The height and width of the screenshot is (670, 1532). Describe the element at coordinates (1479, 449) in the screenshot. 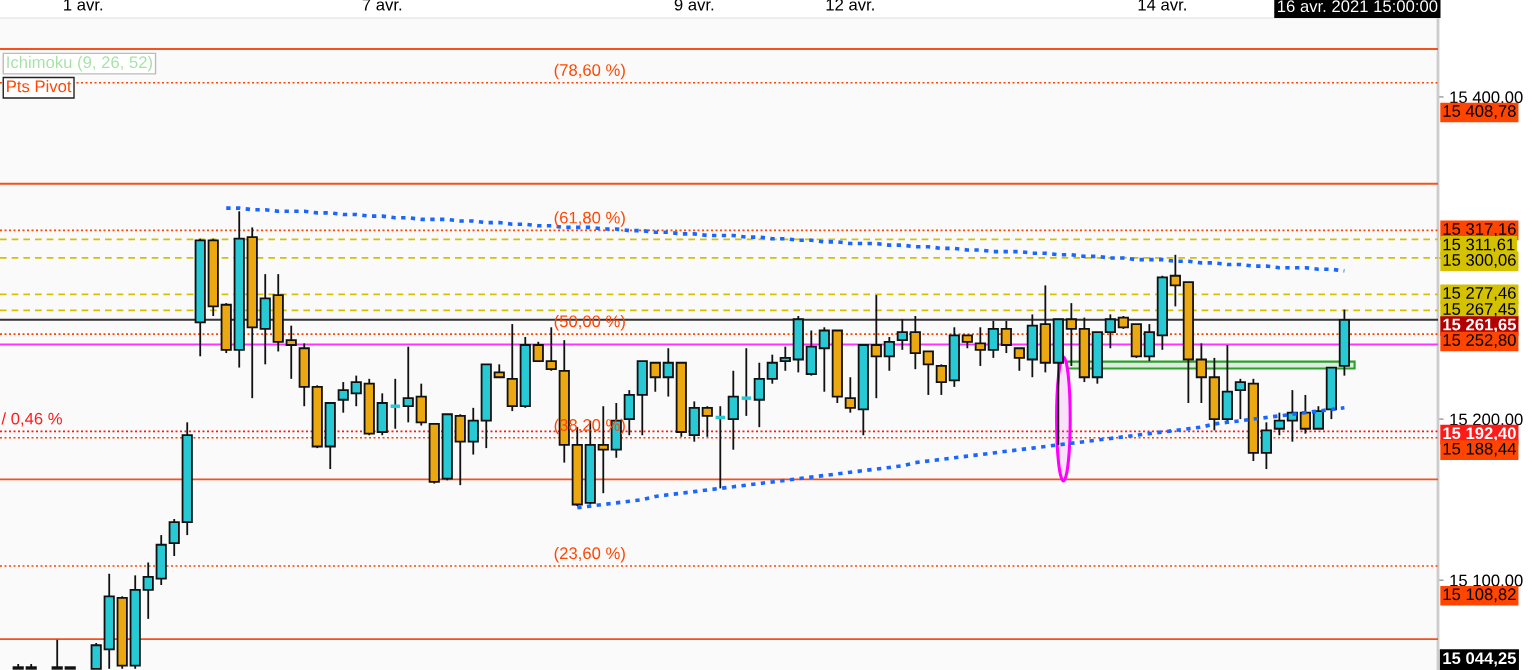

I see `ref-line-label: 15 188,44` at that location.